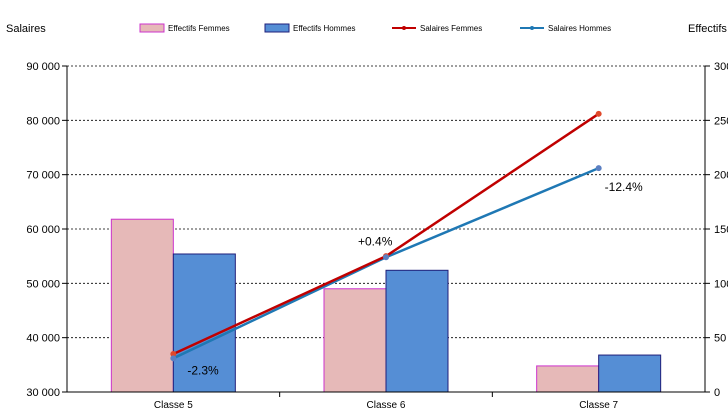 The height and width of the screenshot is (410, 728). Describe the element at coordinates (451, 28) in the screenshot. I see `legend-label: Salaires Femmes` at that location.